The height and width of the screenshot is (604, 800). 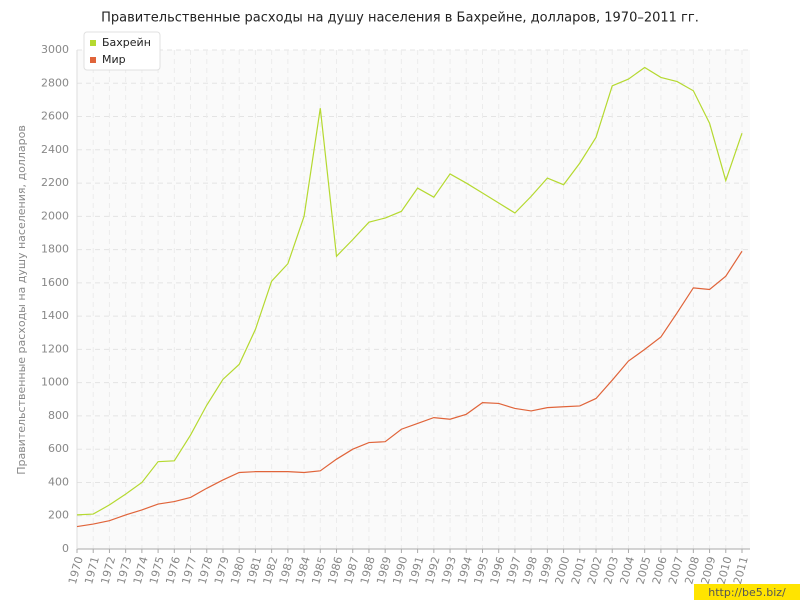 What do you see at coordinates (55, 282) in the screenshot?
I see `y-tick-label: 1600` at bounding box center [55, 282].